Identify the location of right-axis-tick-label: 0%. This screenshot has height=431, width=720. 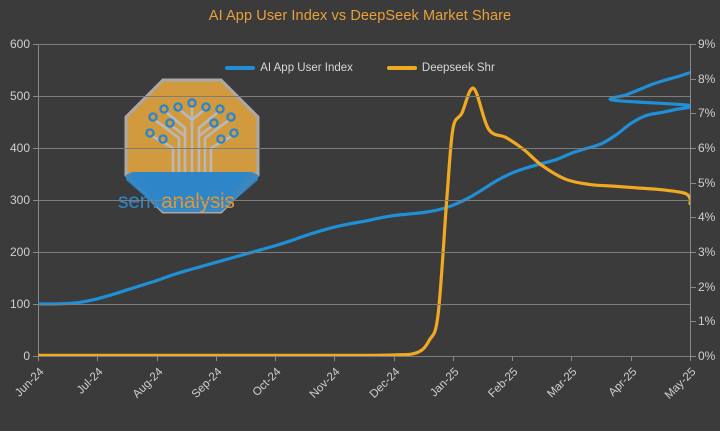
(707, 356).